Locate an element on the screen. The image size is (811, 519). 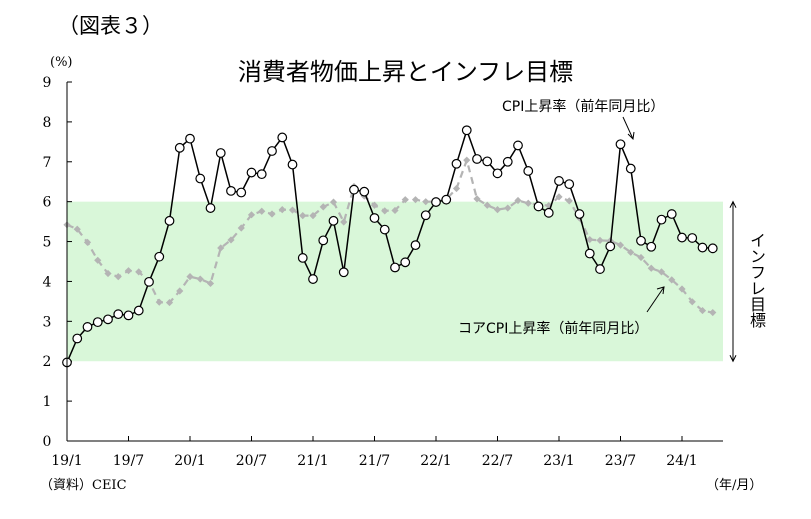
y-axis-unit: (%) is located at coordinates (61, 62).